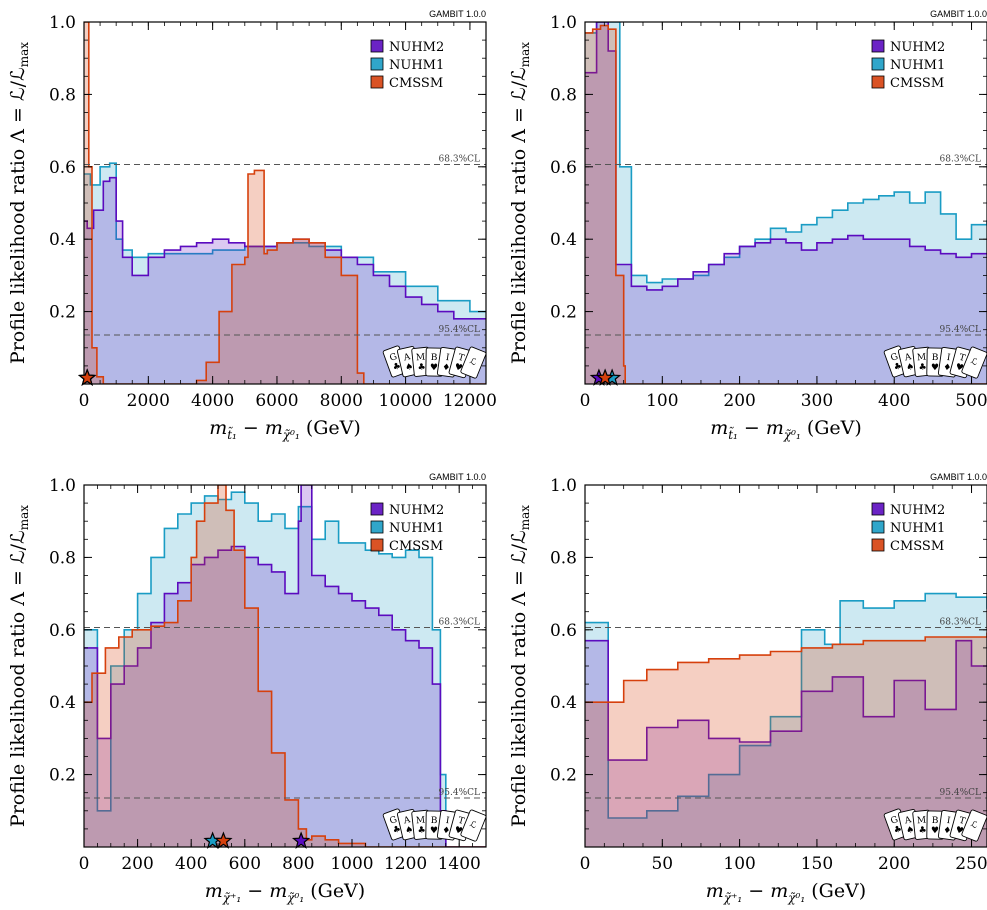 Image resolution: width=987 pixels, height=910 pixels. Describe the element at coordinates (971, 864) in the screenshot. I see `x-tick-label: 250` at that location.